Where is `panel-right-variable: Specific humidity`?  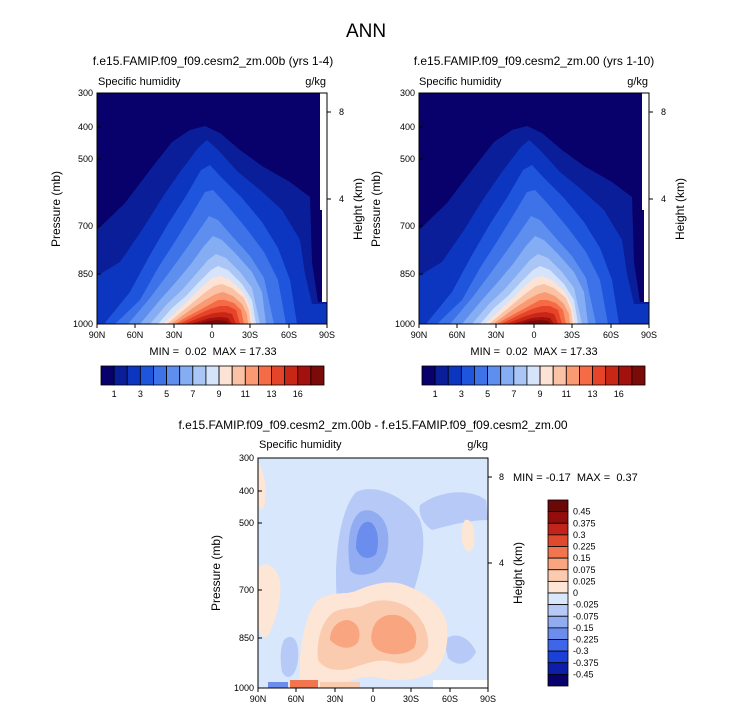
panel-right-variable: Specific humidity is located at coordinates (460, 82).